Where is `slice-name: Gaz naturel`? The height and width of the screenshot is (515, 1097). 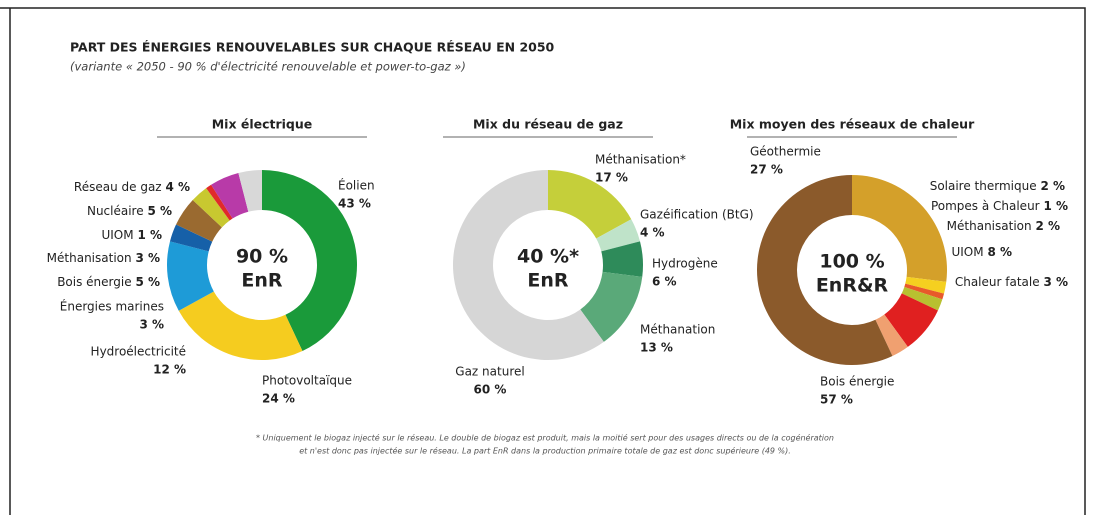
slice-name: Gaz naturel is located at coordinates (489, 372).